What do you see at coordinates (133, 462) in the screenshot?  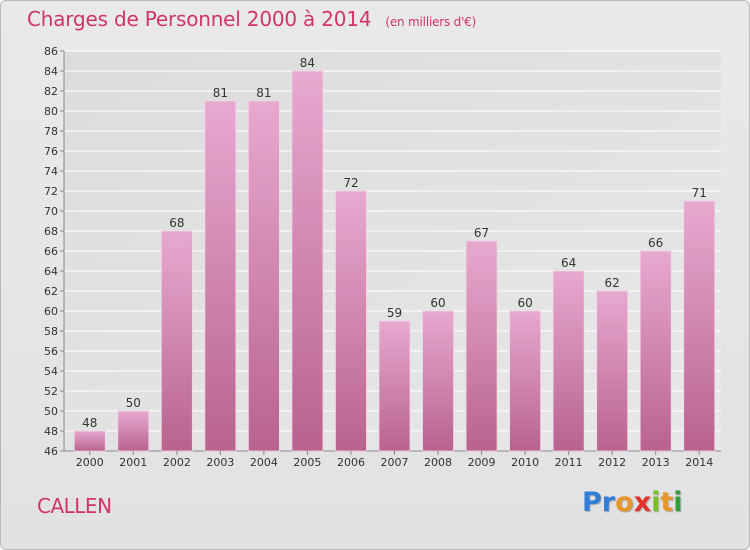 I see `x-tick-label: 2001` at bounding box center [133, 462].